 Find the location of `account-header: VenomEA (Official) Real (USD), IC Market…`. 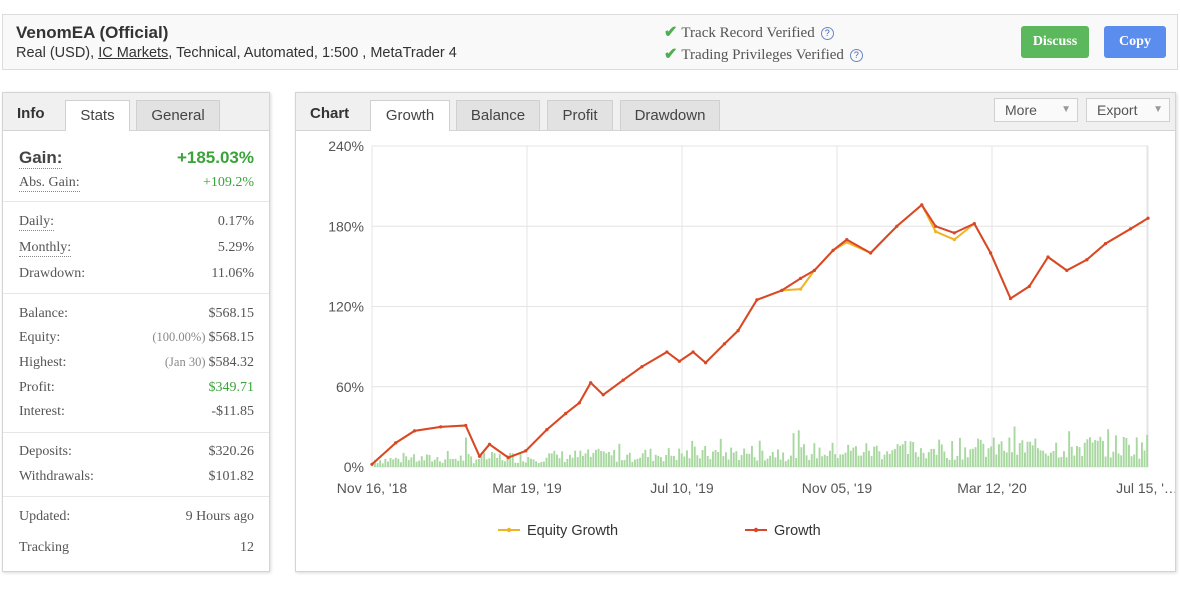

account-header: VenomEA (Official) Real (USD), IC Market… is located at coordinates (590, 42).